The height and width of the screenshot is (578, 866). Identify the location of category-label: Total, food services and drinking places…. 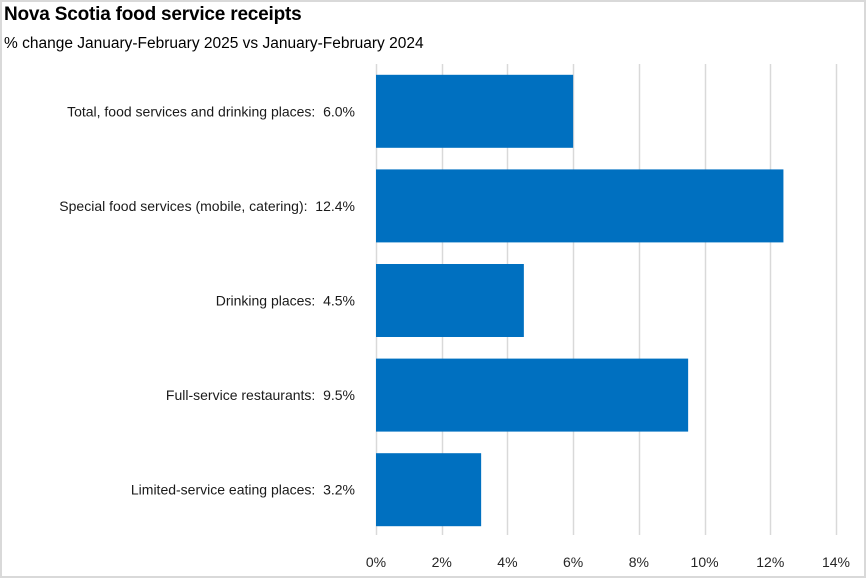
(211, 111).